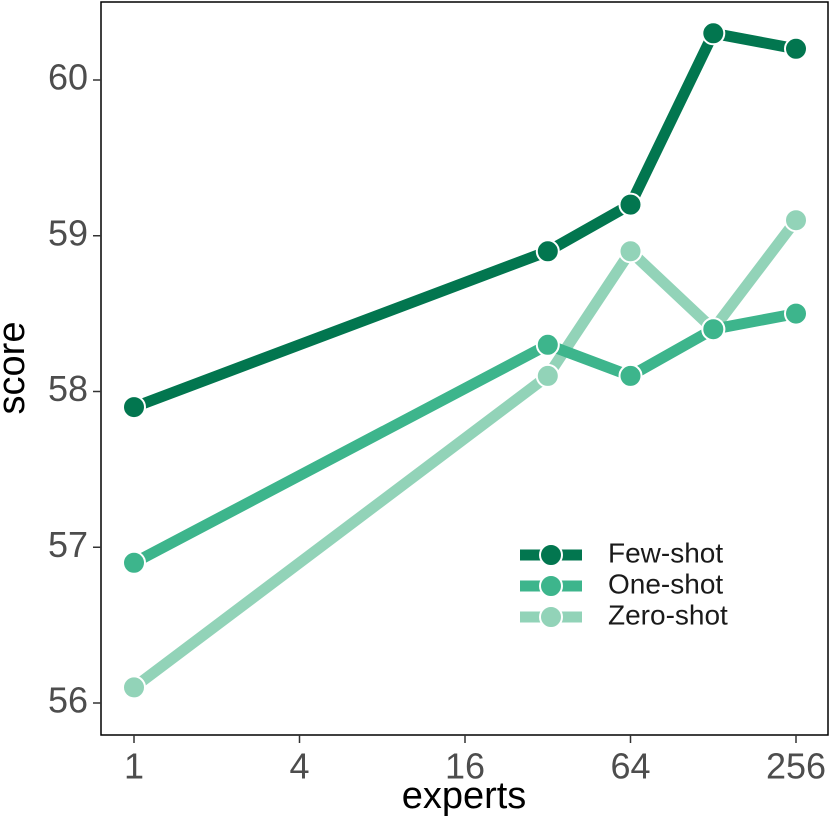  What do you see at coordinates (68, 700) in the screenshot?
I see `y-tick-label: 56` at bounding box center [68, 700].